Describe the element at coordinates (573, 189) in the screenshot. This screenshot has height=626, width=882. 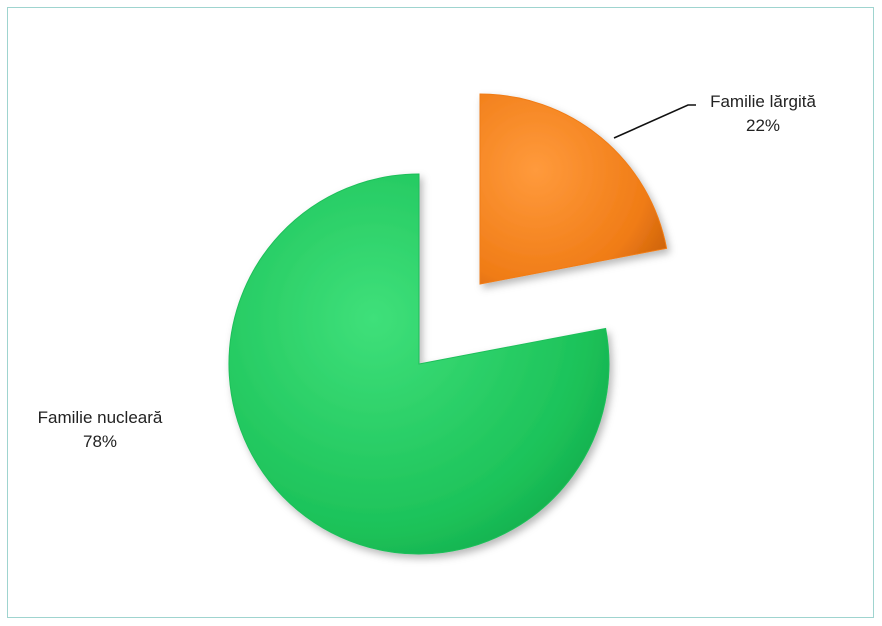
I see `pie-slice-familie-largita` at that location.